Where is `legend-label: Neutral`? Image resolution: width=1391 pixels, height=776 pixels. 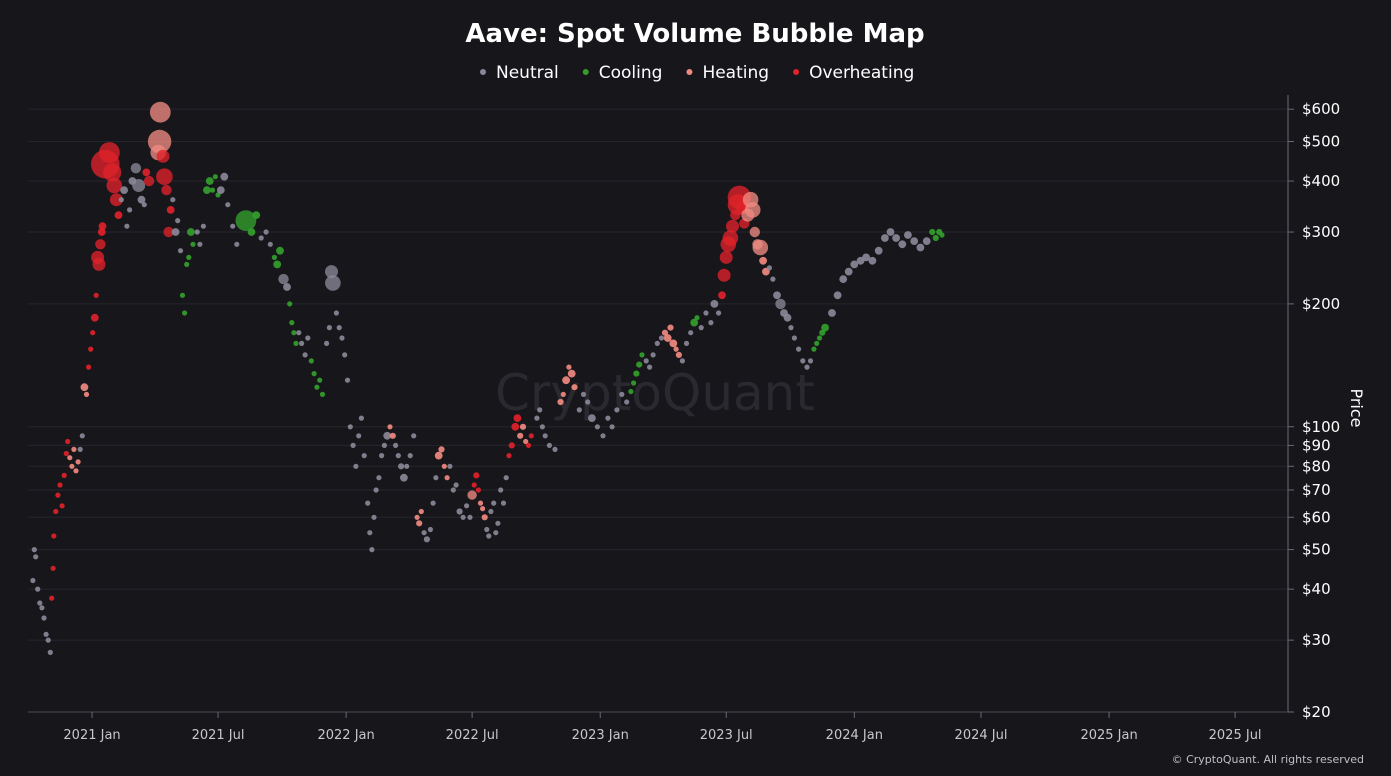
legend-label: Neutral is located at coordinates (527, 73).